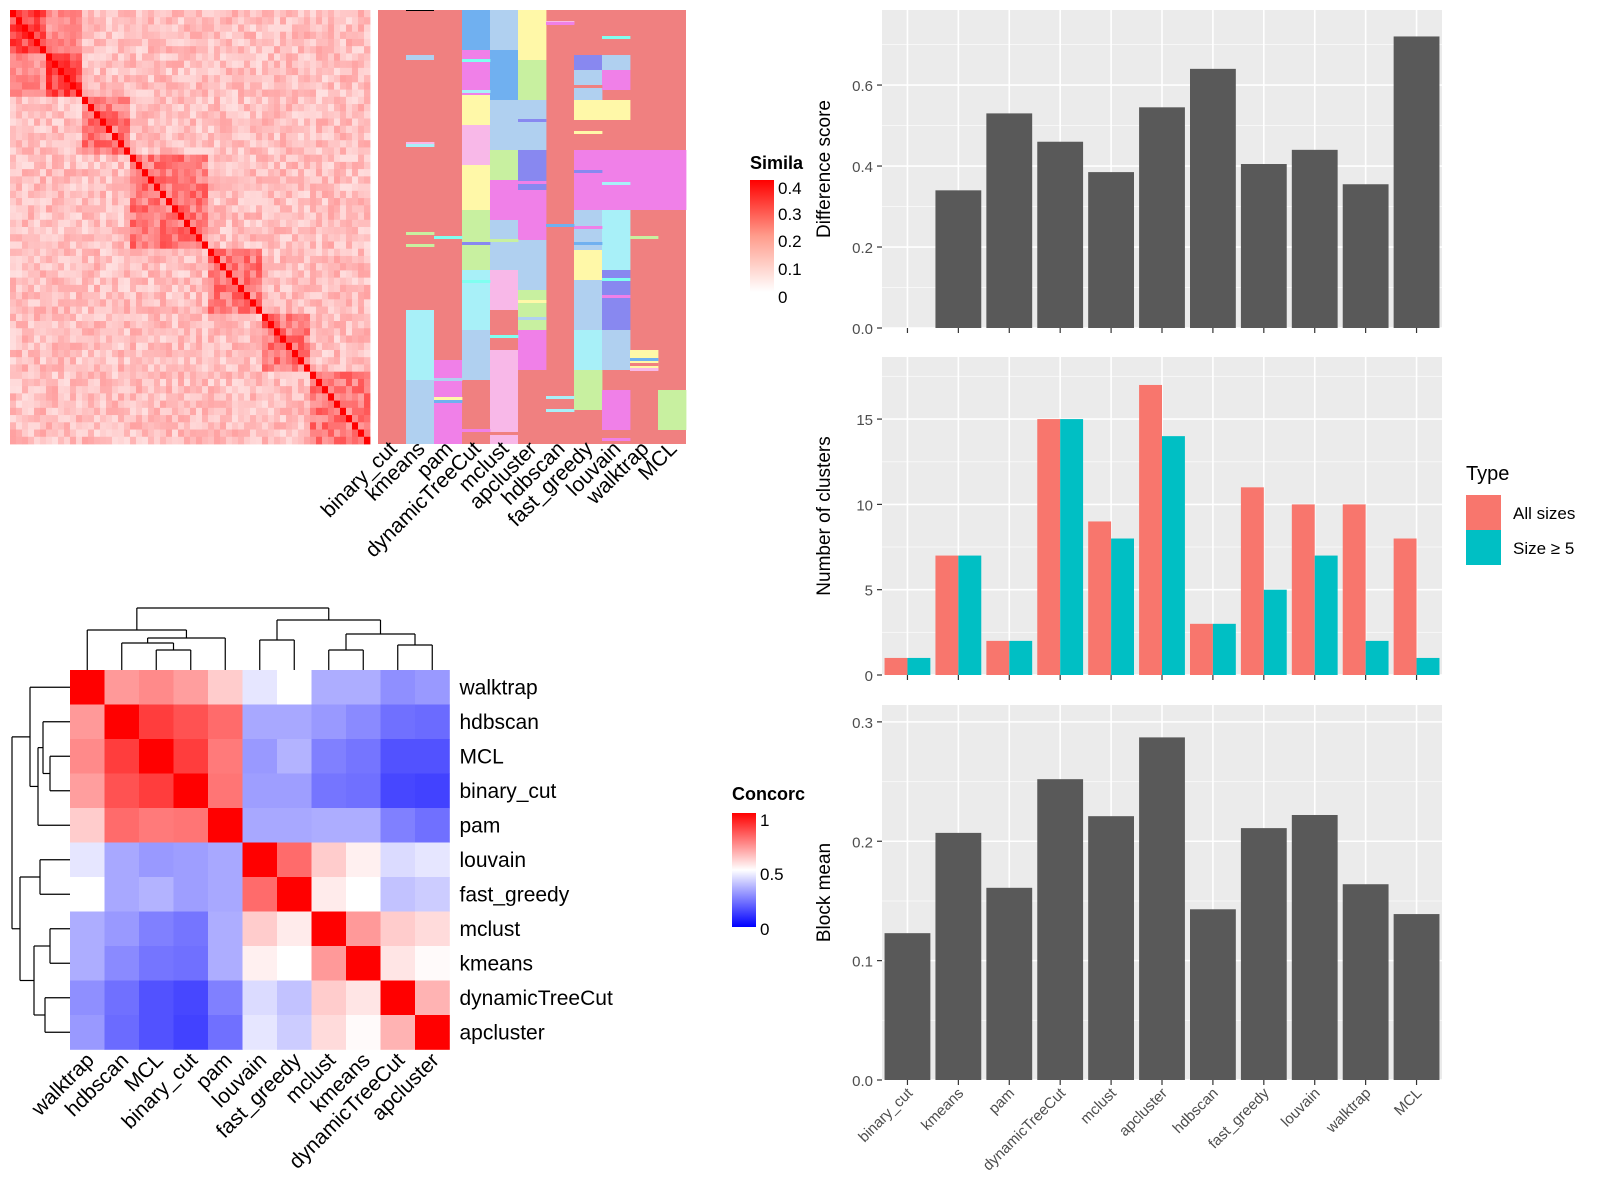  I want to click on bar-size-ge5, so click(919, 666).